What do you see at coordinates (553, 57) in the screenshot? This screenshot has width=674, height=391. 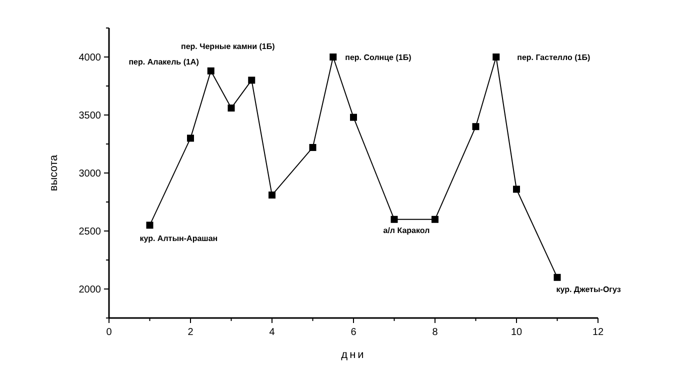 I see `annotation: пер. Гастелло (1Б)` at bounding box center [553, 57].